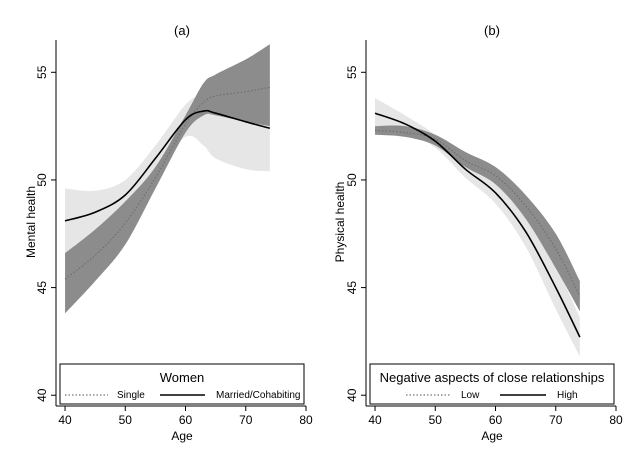 The image size is (640, 466). Describe the element at coordinates (258, 395) in the screenshot. I see `legend-label-married: Married/Cohabiting` at that location.